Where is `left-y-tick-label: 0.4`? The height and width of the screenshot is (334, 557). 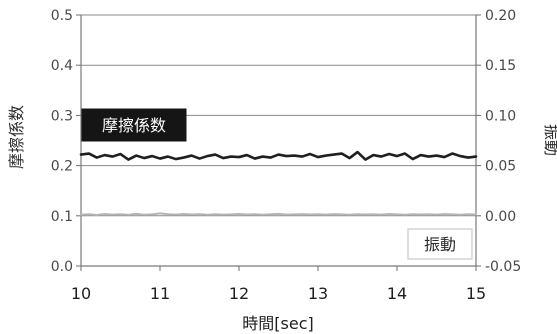
left-y-tick-label: 0.4 is located at coordinates (62, 66).